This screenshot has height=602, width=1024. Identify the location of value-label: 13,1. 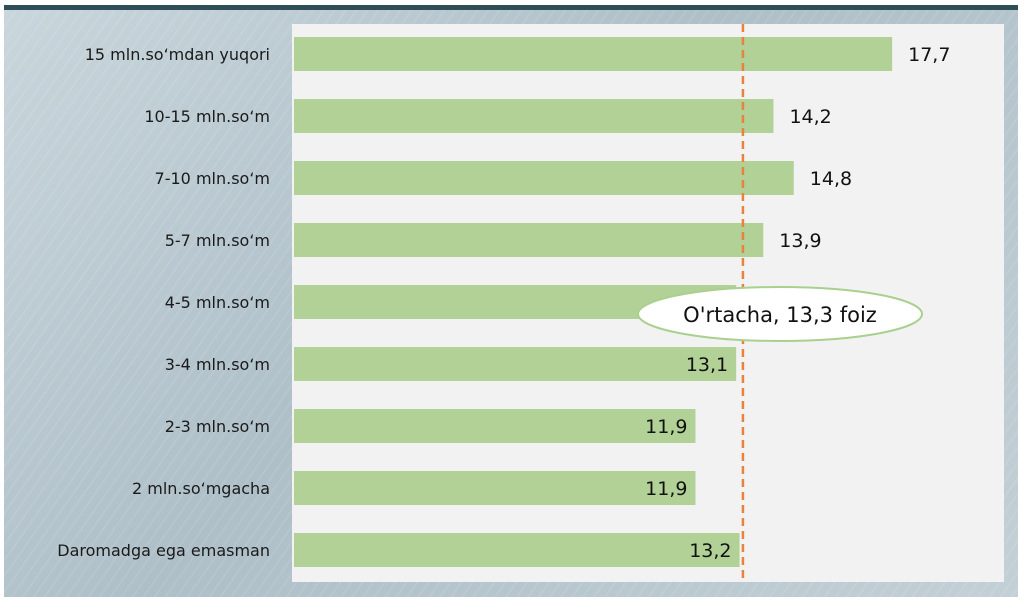
(707, 365).